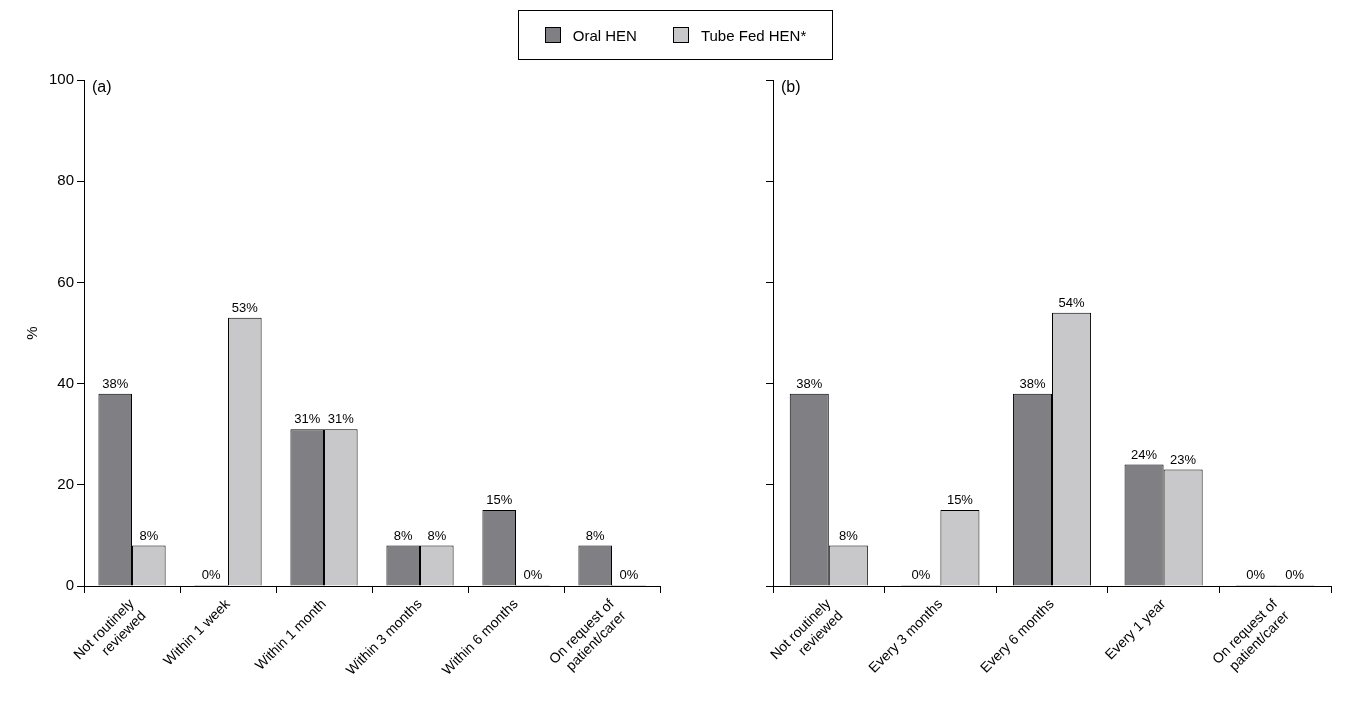 The width and height of the screenshot is (1351, 702). I want to click on y-tick-label: 80, so click(66, 180).